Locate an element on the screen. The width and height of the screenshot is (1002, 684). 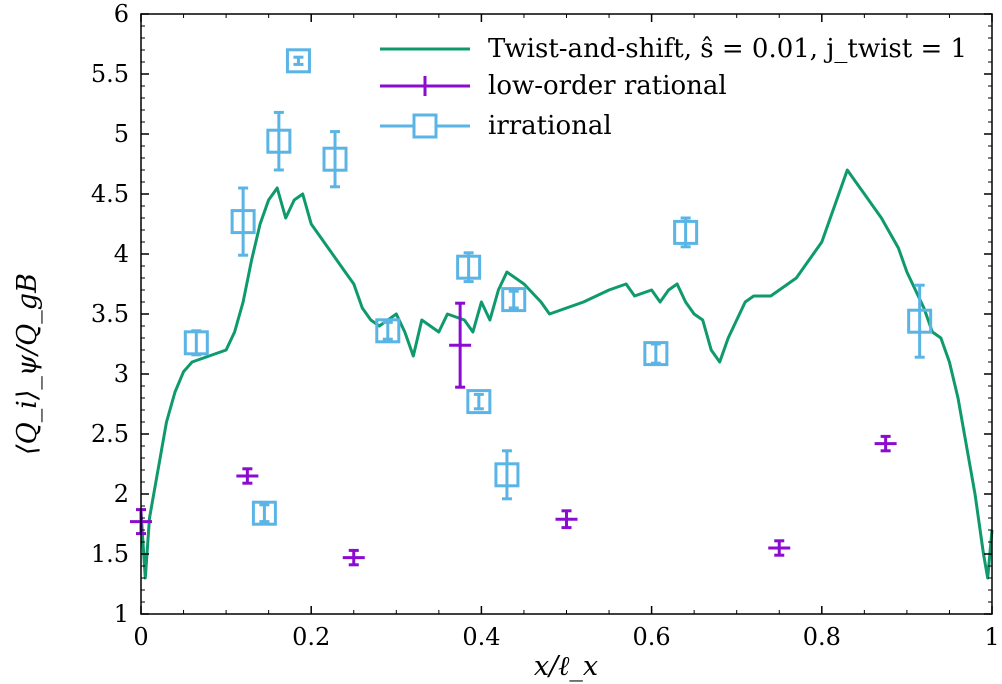
legend-label: irrational is located at coordinates (550, 126).